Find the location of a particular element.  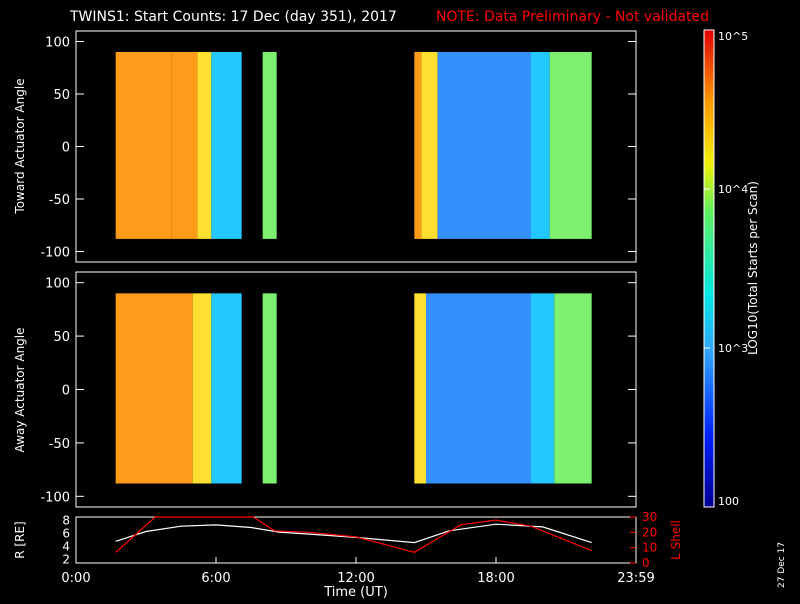

colorbar-ticks: 10^5 10^4 10^3 100 is located at coordinates (726, 268).